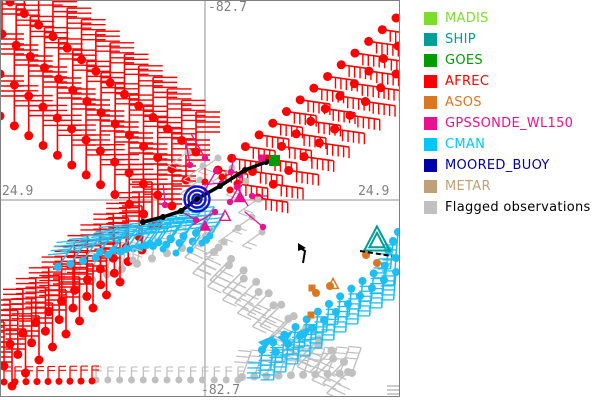  What do you see at coordinates (465, 144) in the screenshot?
I see `legend-label: CMAN` at bounding box center [465, 144].